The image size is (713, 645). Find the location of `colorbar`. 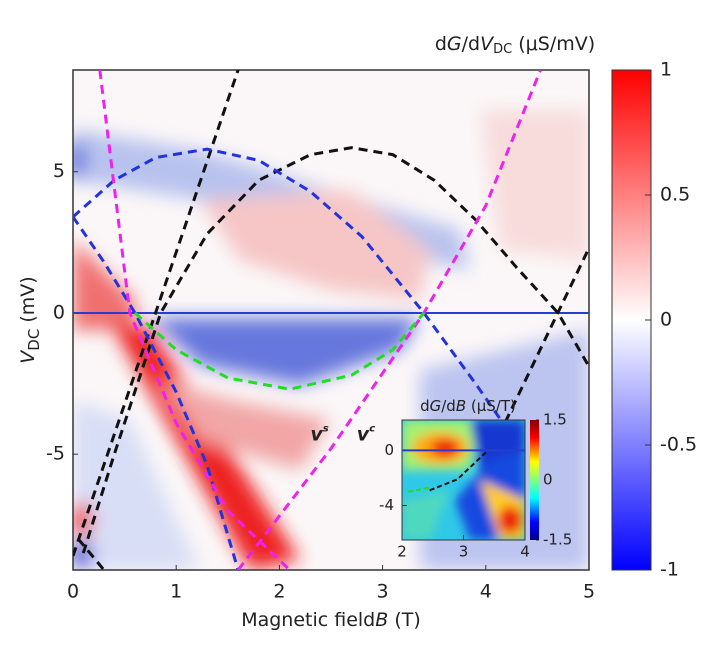

colorbar is located at coordinates (631, 320).